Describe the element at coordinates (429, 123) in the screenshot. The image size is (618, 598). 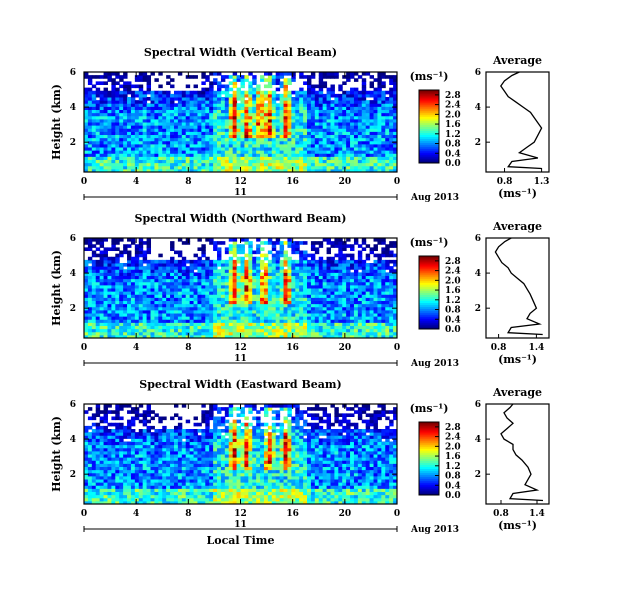
I see `colorbar-step` at that location.